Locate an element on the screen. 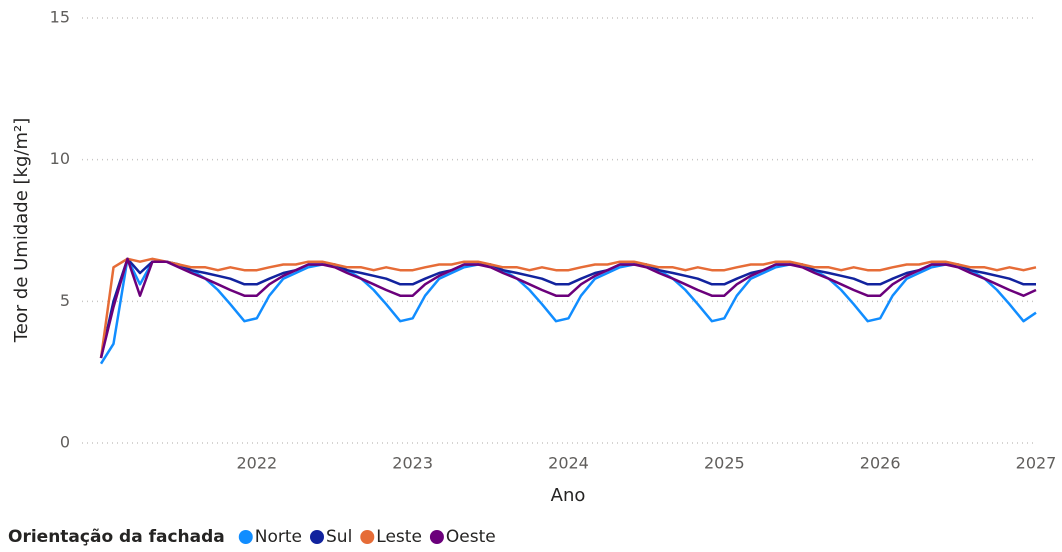 The width and height of the screenshot is (1062, 552). legend-label: Sul is located at coordinates (339, 537).